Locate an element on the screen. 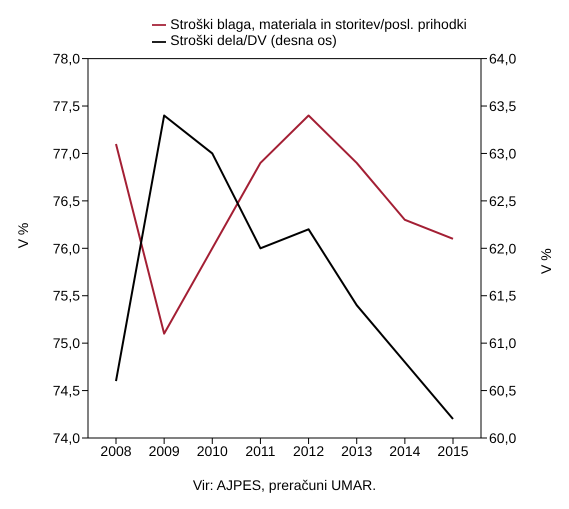  y-tick-label: 77,0 is located at coordinates (66, 153).